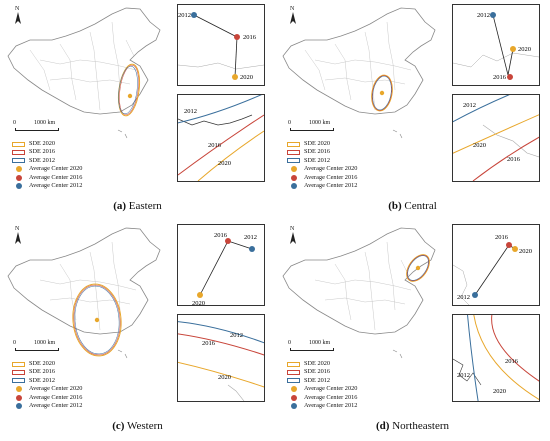 This screenshot has width=550, height=441. I want to click on panel-caption: (b) Central, so click(412, 206).